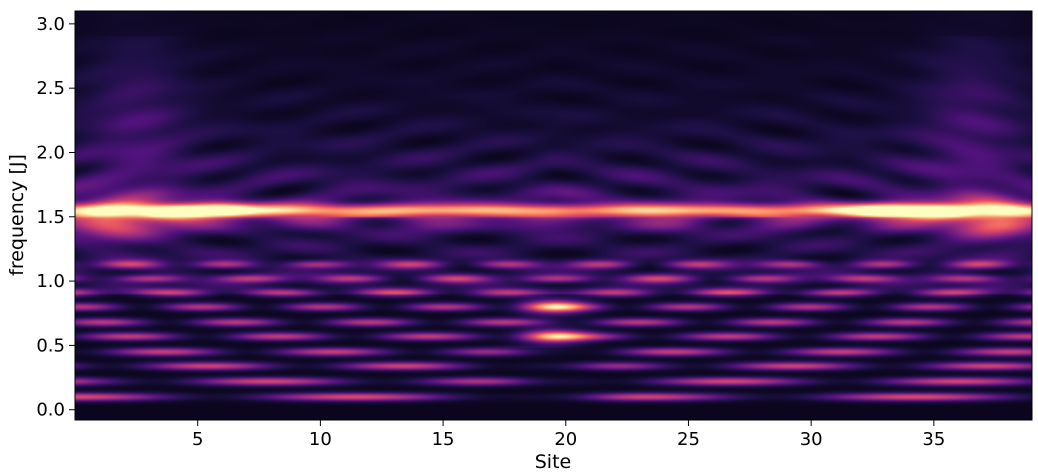 This screenshot has width=1038, height=476. I want to click on y-tick-label: 0.0, so click(50, 410).